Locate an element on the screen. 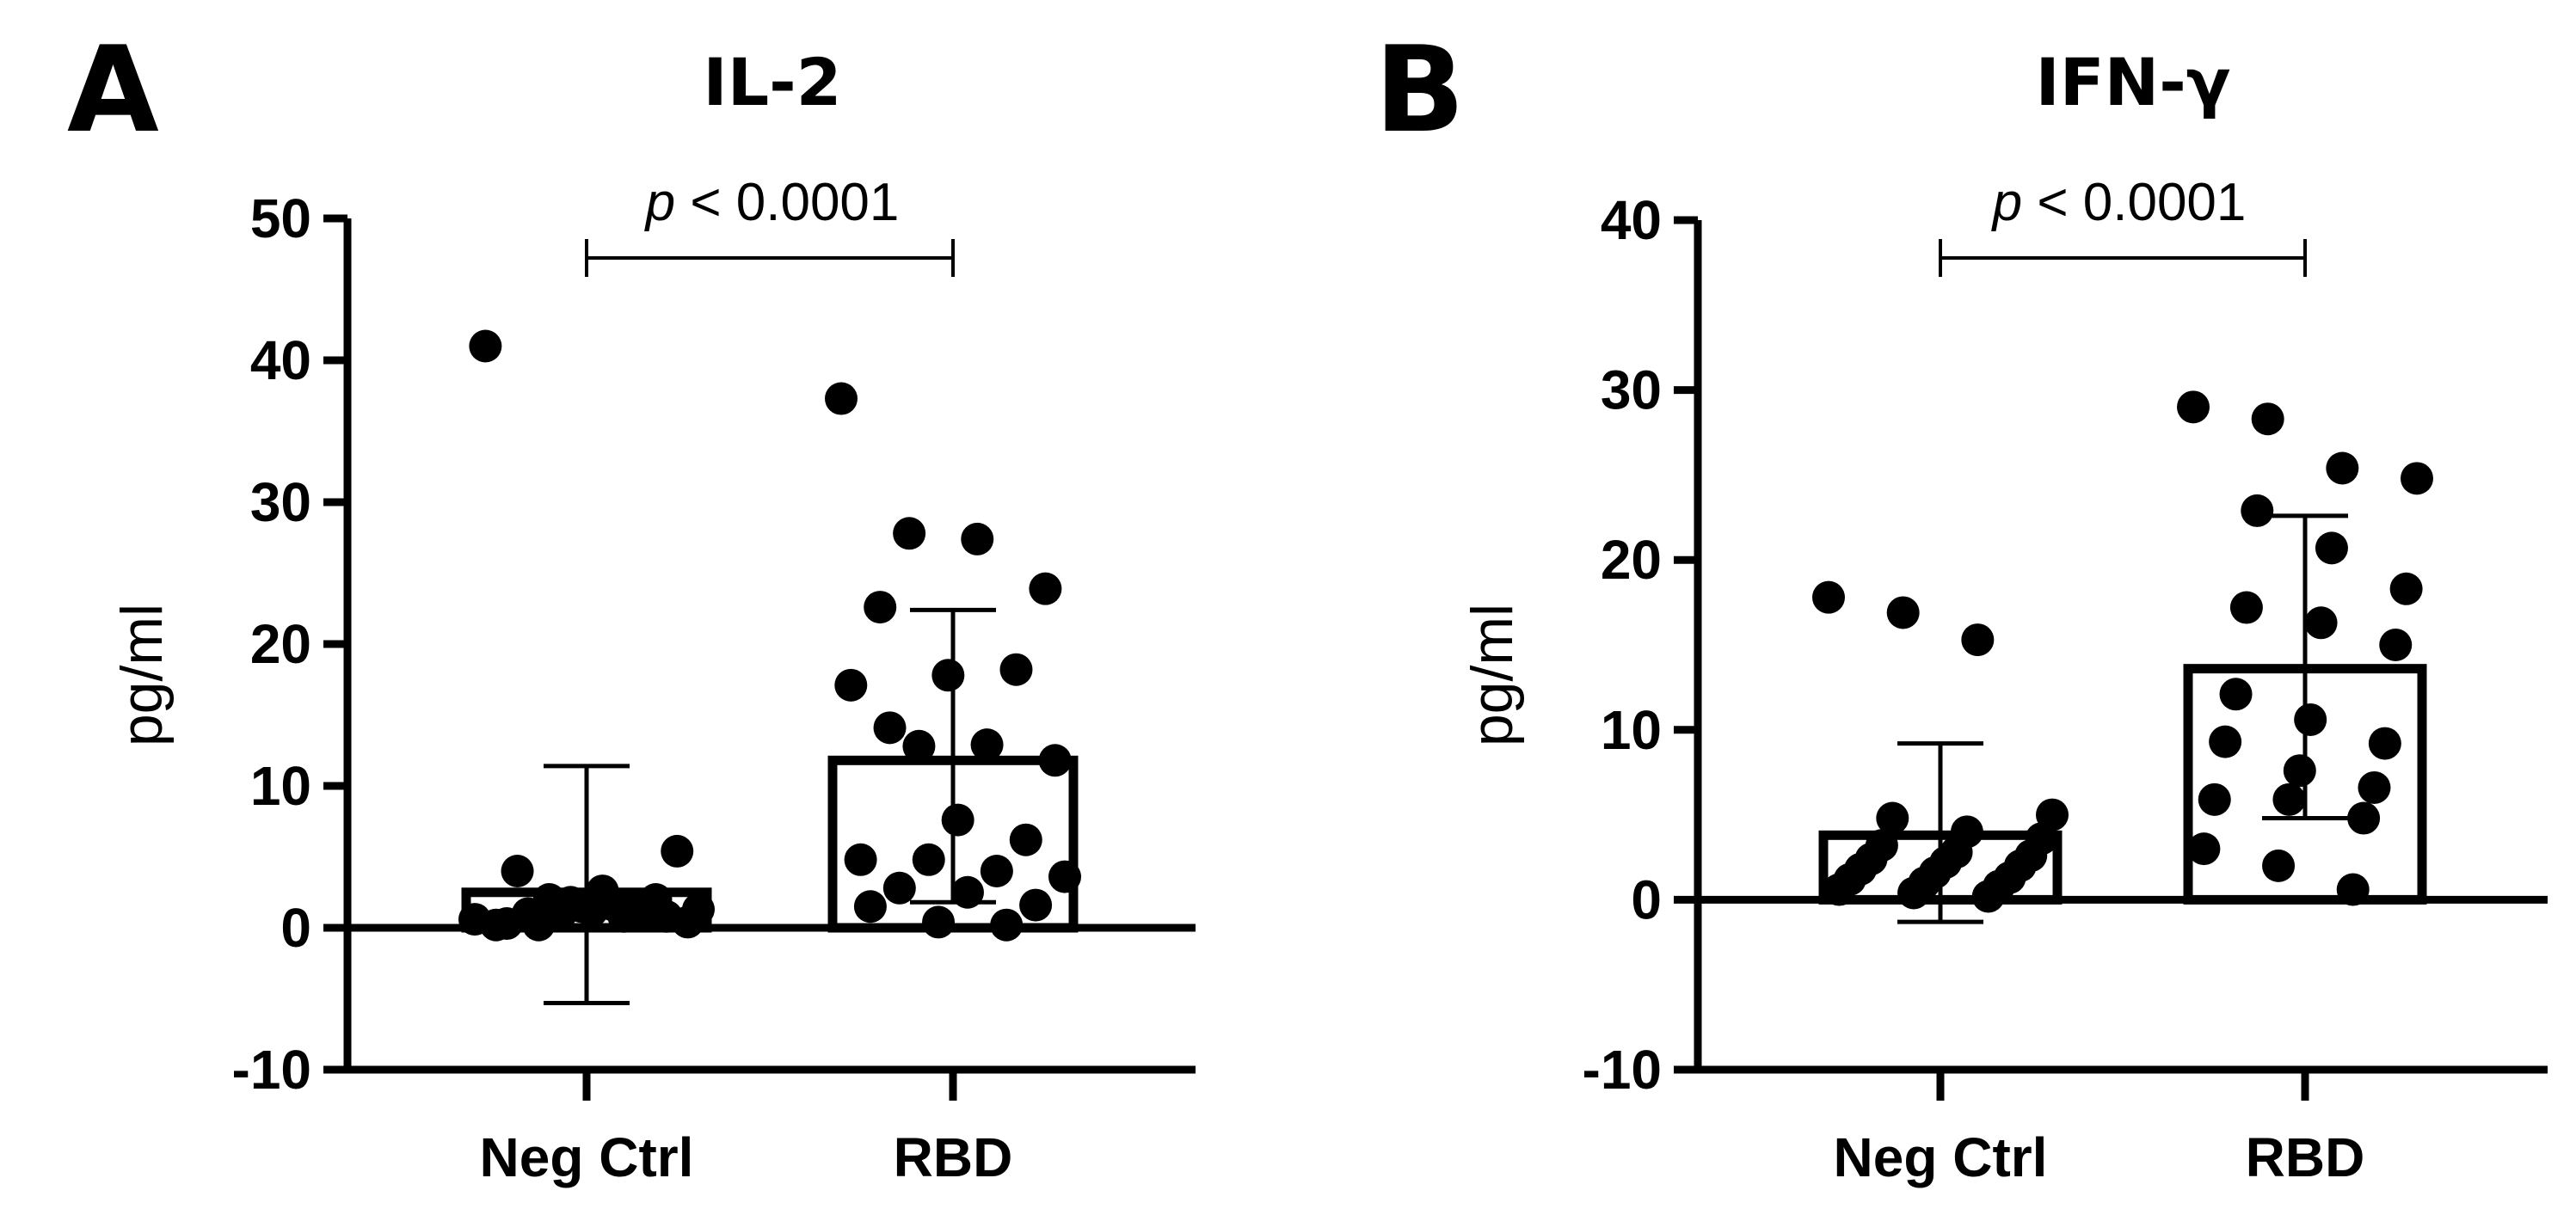 Image resolution: width=2576 pixels, height=1215 pixels. y-tick-label-a-1: 0 is located at coordinates (295, 928).